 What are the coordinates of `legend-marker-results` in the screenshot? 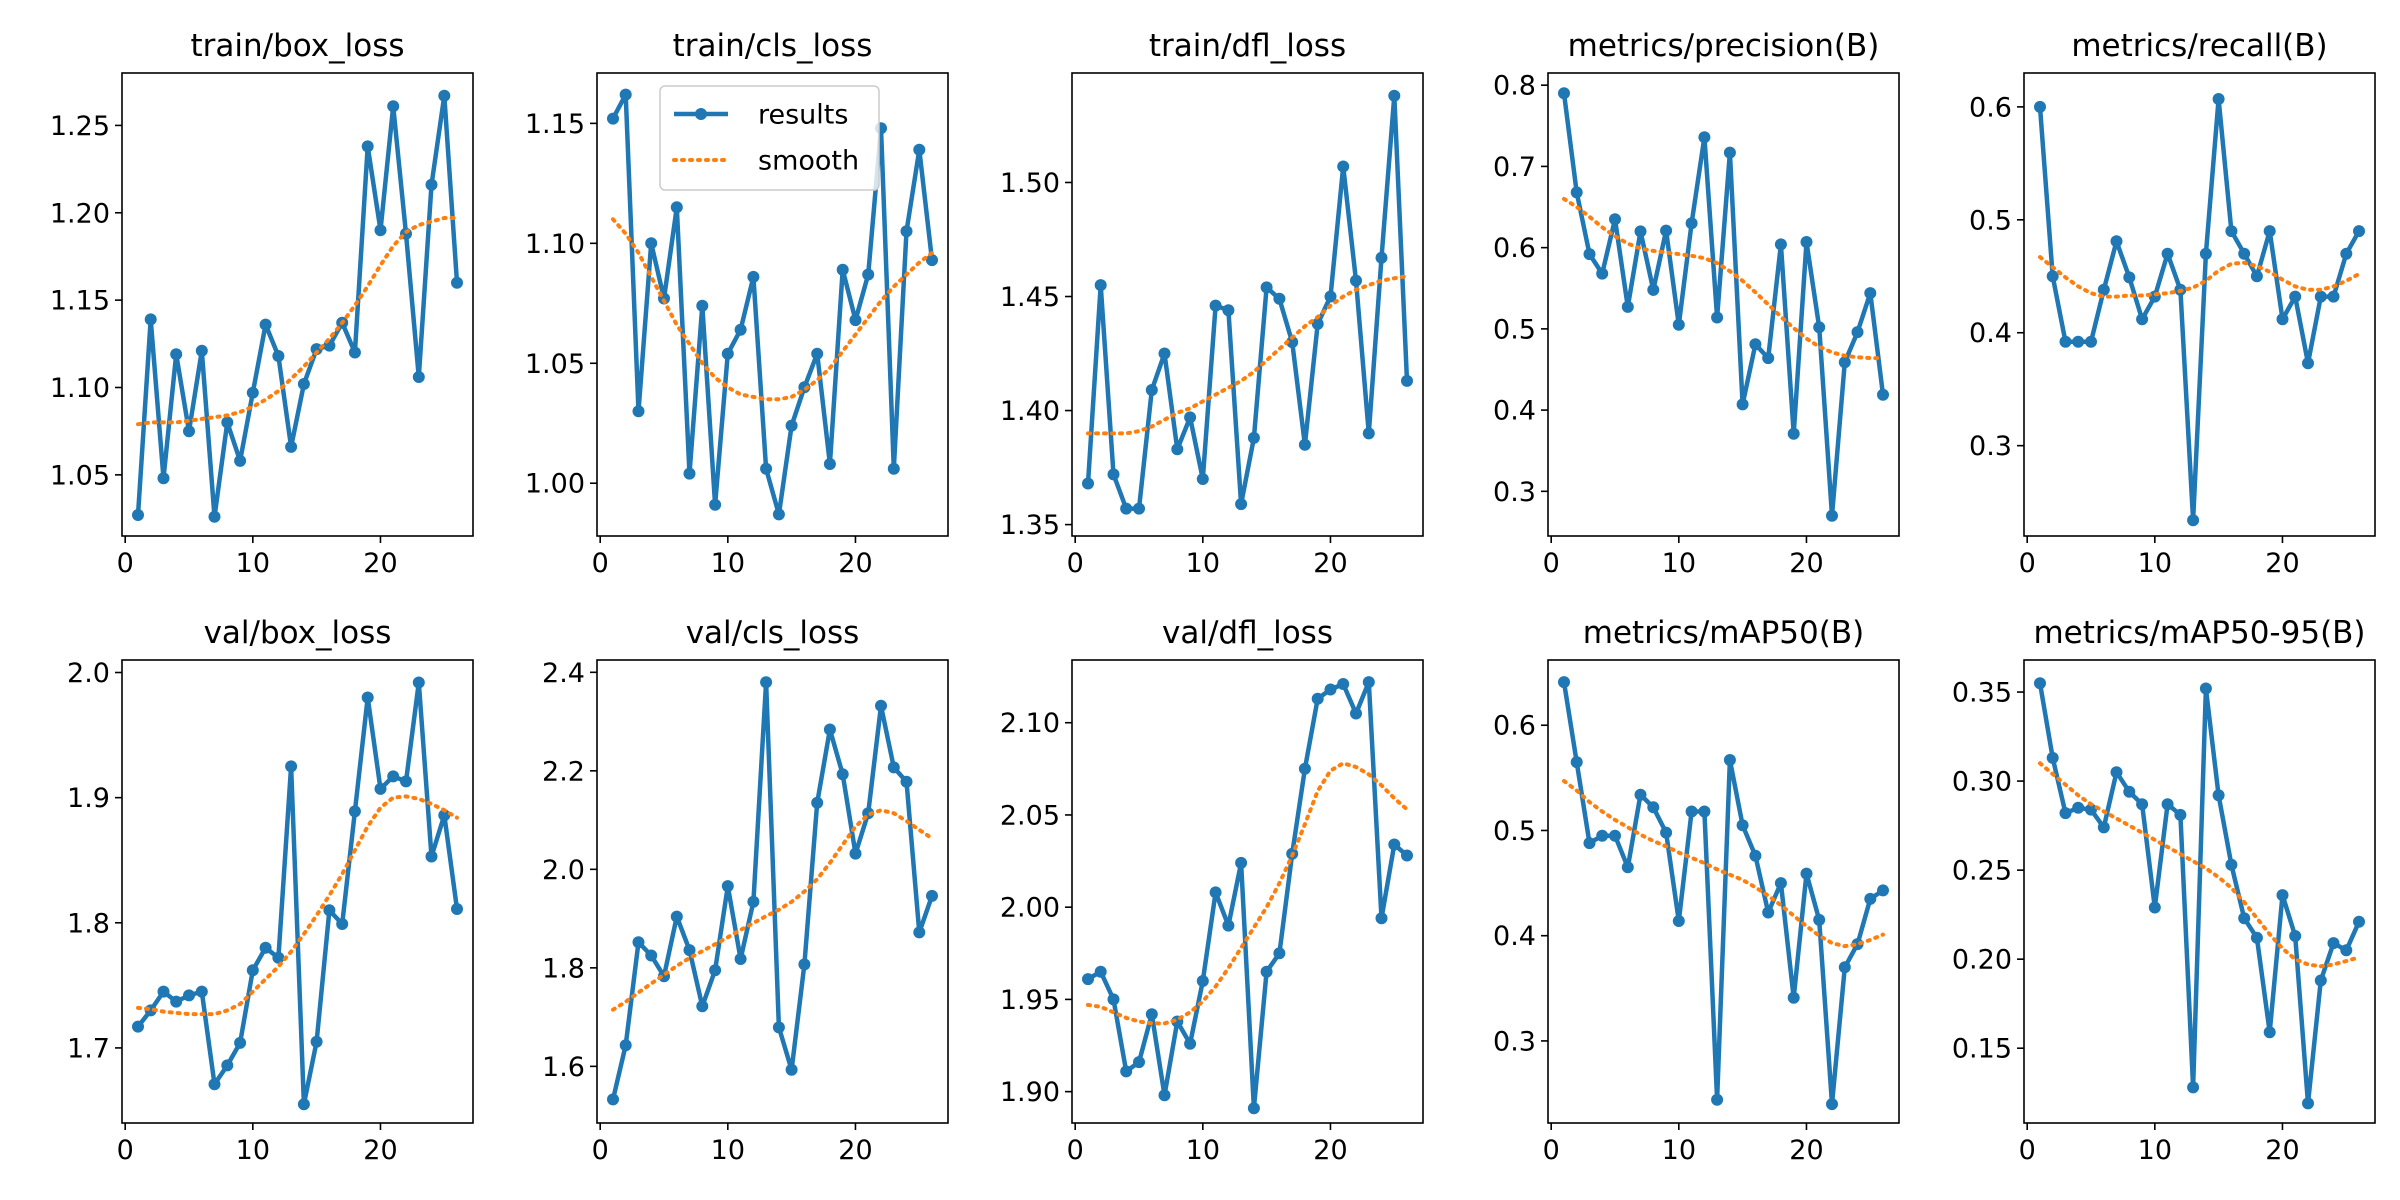 It's located at (701, 114).